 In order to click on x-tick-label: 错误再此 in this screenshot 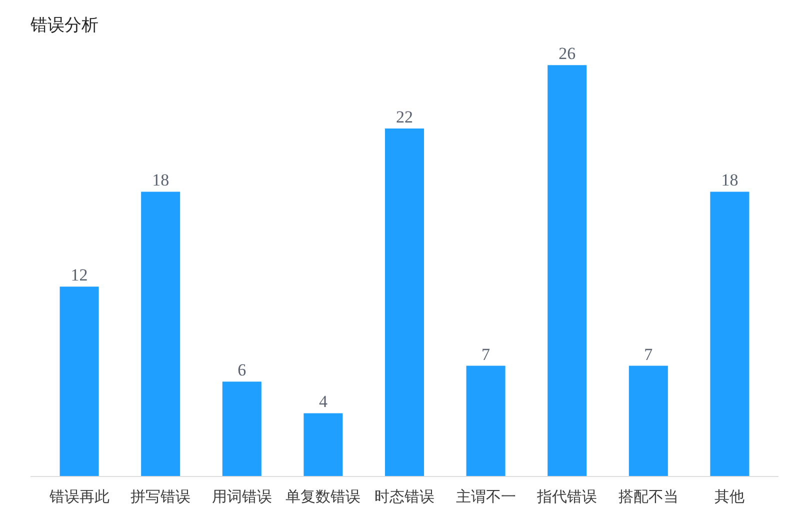, I will do `click(79, 497)`.